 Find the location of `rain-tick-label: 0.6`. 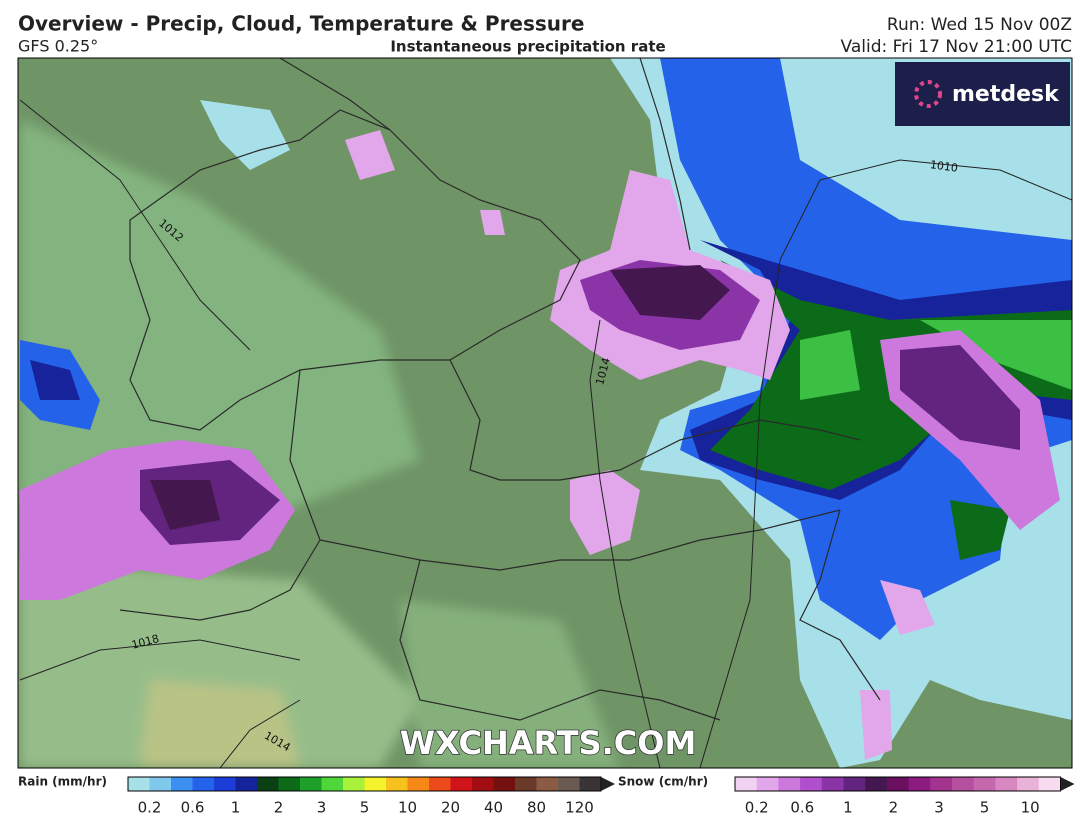

rain-tick-label: 0.6 is located at coordinates (193, 808).